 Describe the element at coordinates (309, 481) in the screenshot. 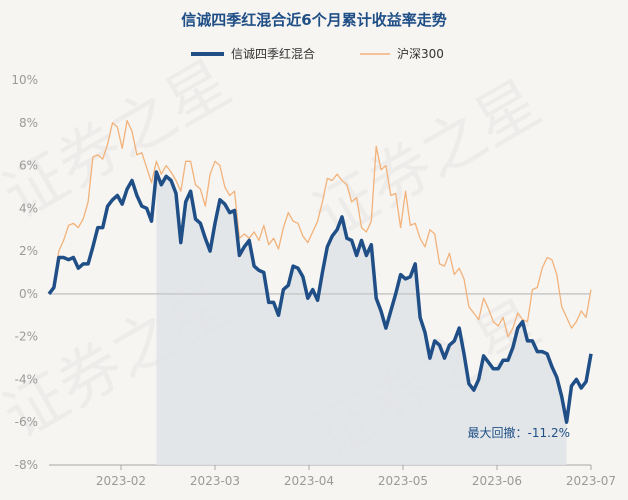

I see `x-tick-label: 2023-04` at that location.